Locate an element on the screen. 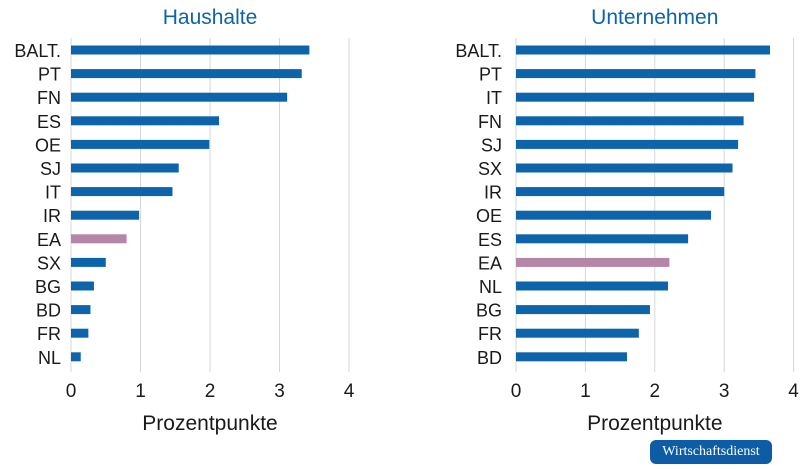 The image size is (800, 469). panel-title: Unternehmen is located at coordinates (654, 17).